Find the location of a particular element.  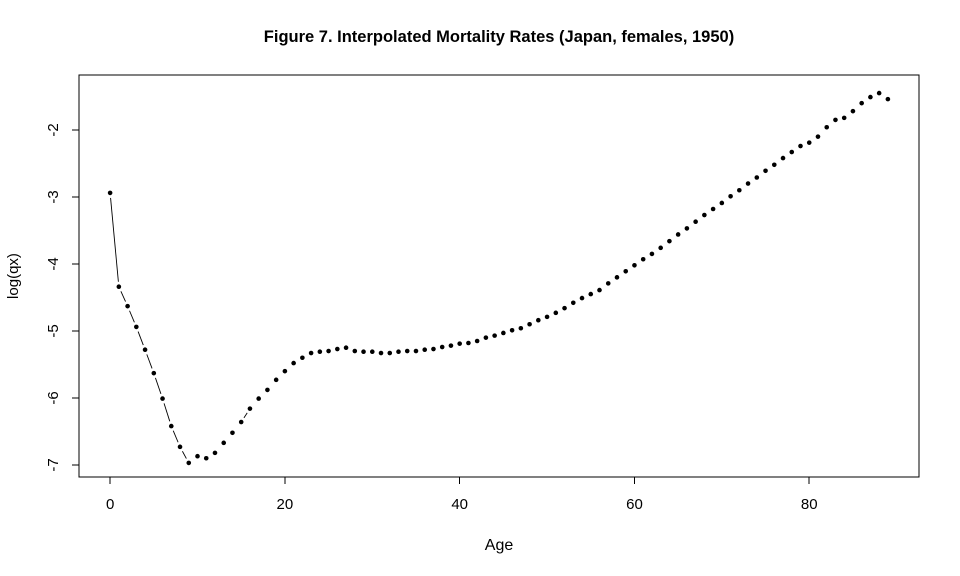

x-axis-tick-label: 80 is located at coordinates (809, 504).